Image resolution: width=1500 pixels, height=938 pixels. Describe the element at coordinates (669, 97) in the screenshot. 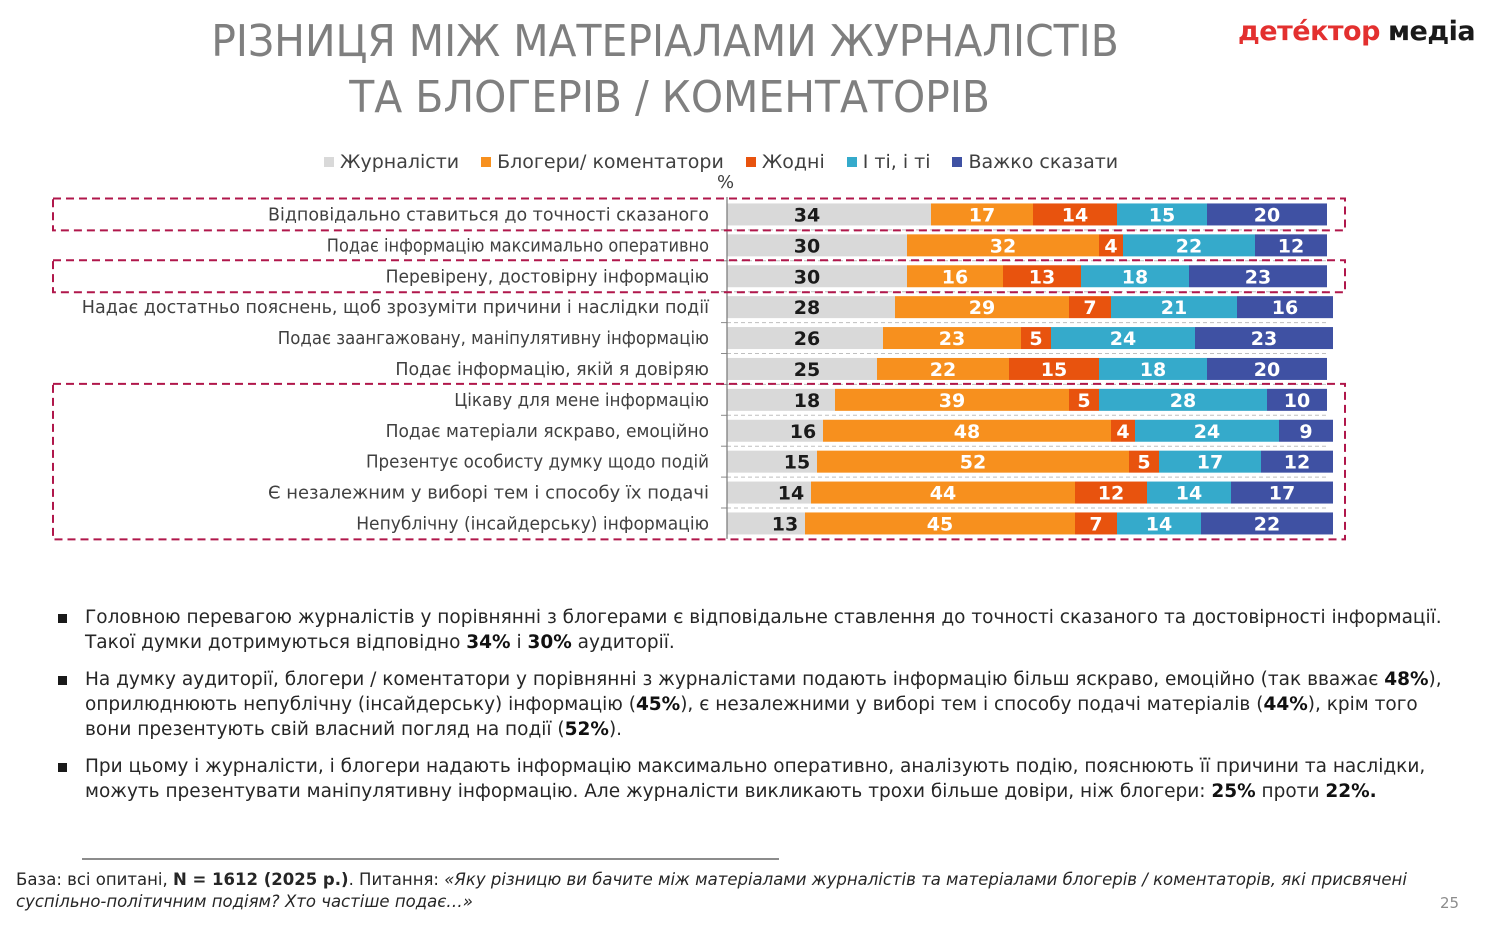

I see `slide-title-line-2: ТА БЛОГЕРІВ / КОМЕНТАТОРІВ` at that location.